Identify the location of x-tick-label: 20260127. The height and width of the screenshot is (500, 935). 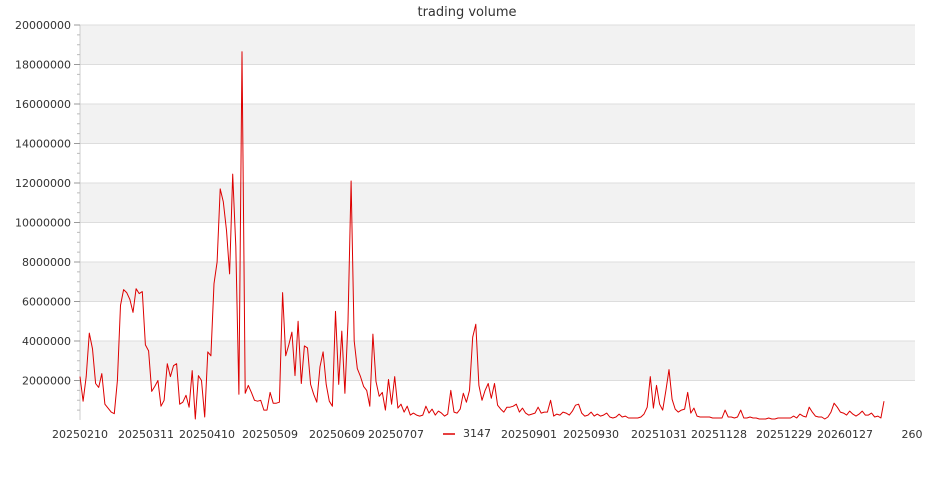
(845, 434).